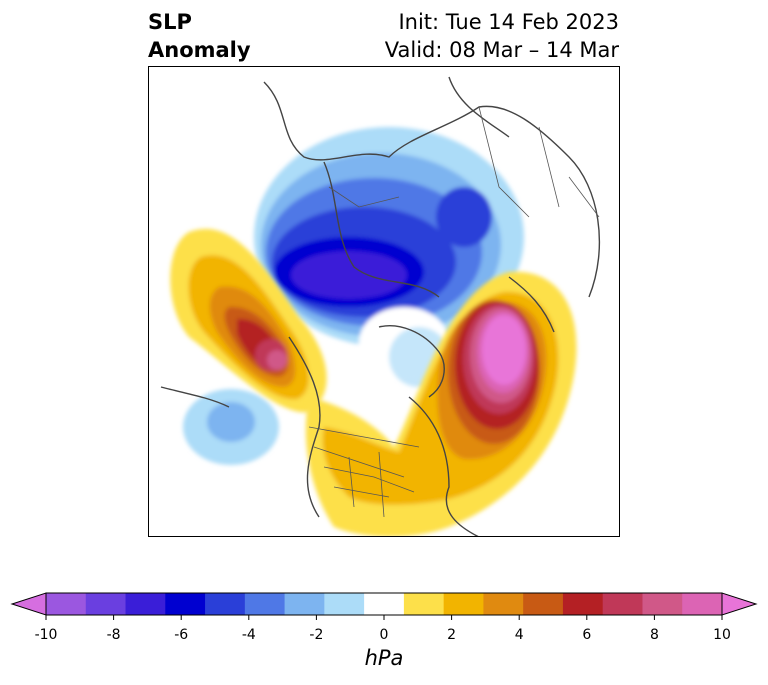 This screenshot has width=768, height=685. Describe the element at coordinates (654, 635) in the screenshot. I see `colorbar-tick-label: 8` at that location.